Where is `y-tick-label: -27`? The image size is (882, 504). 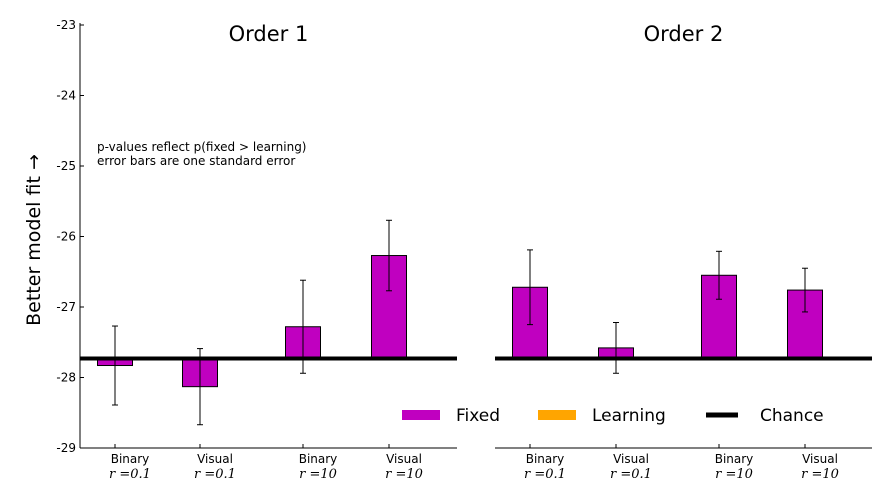
y-tick-label: -27 is located at coordinates (66, 307).